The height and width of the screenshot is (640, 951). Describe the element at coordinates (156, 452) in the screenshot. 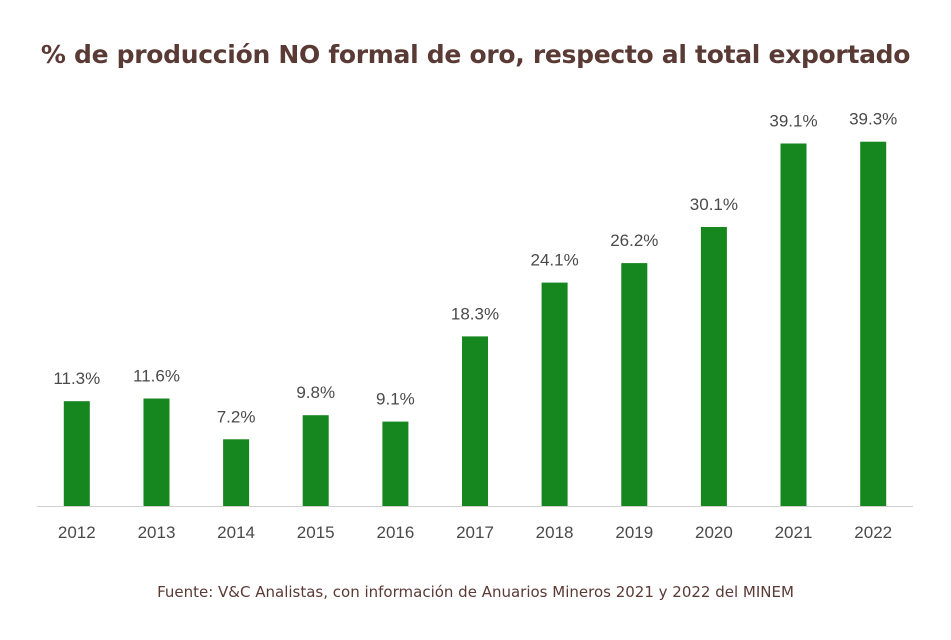

I see `bar-2013` at that location.